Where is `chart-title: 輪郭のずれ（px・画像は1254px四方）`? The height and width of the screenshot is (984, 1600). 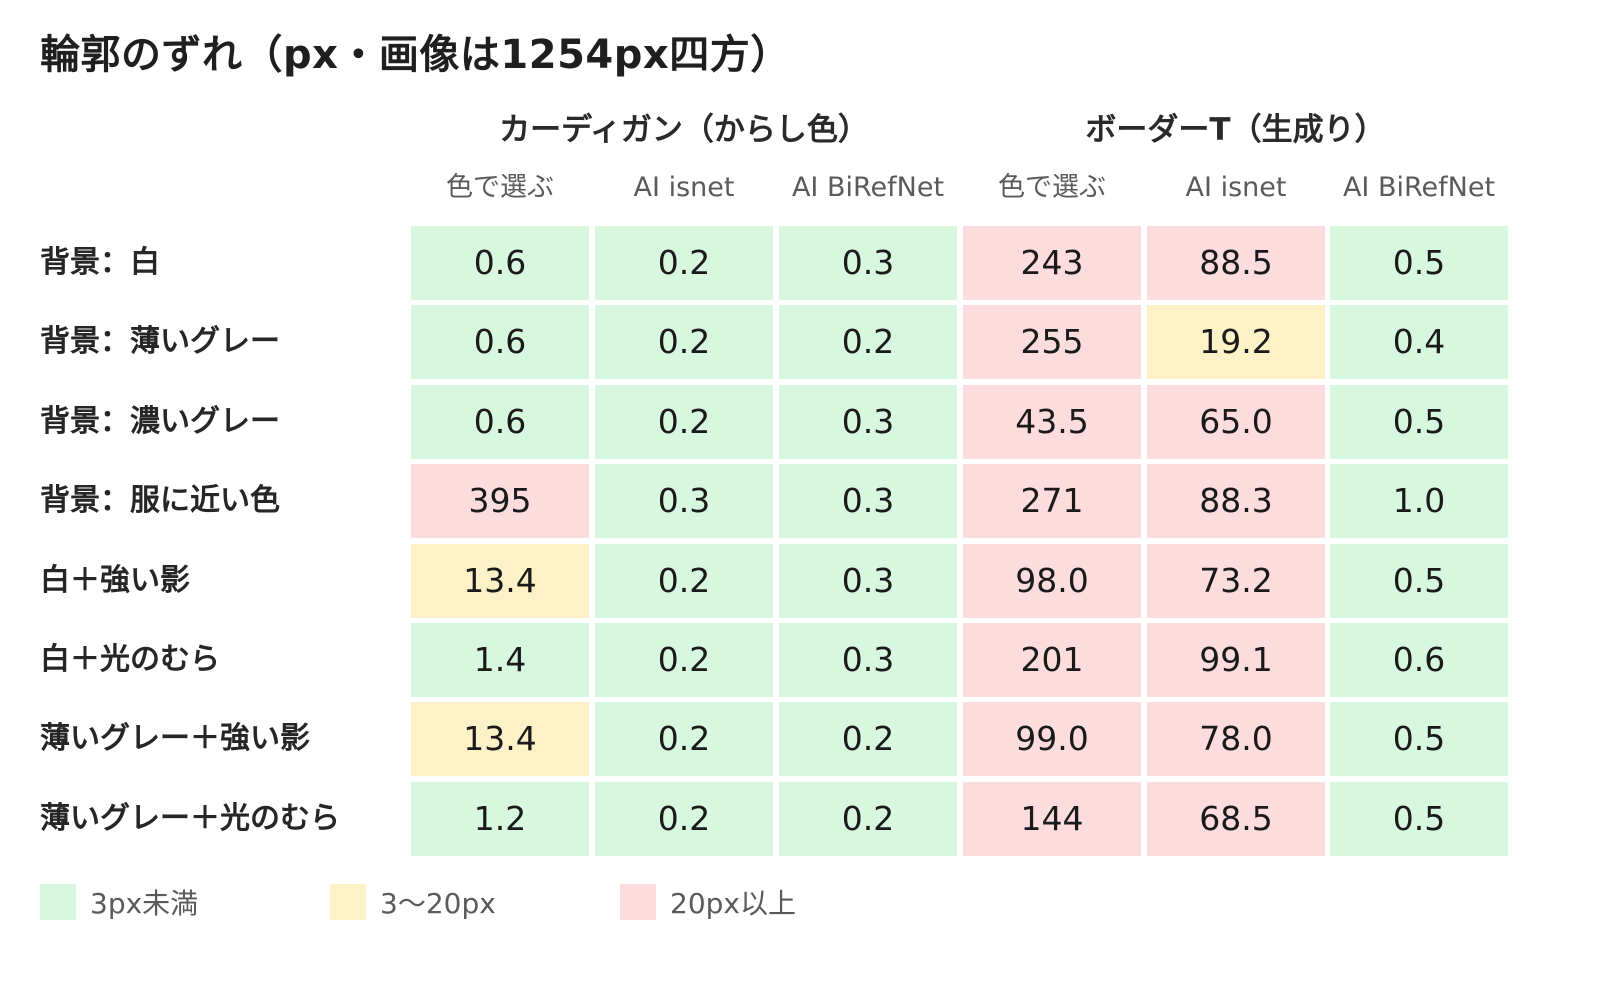 chart-title: 輪郭のずれ（px・画像は1254px四方） is located at coordinates (415, 55).